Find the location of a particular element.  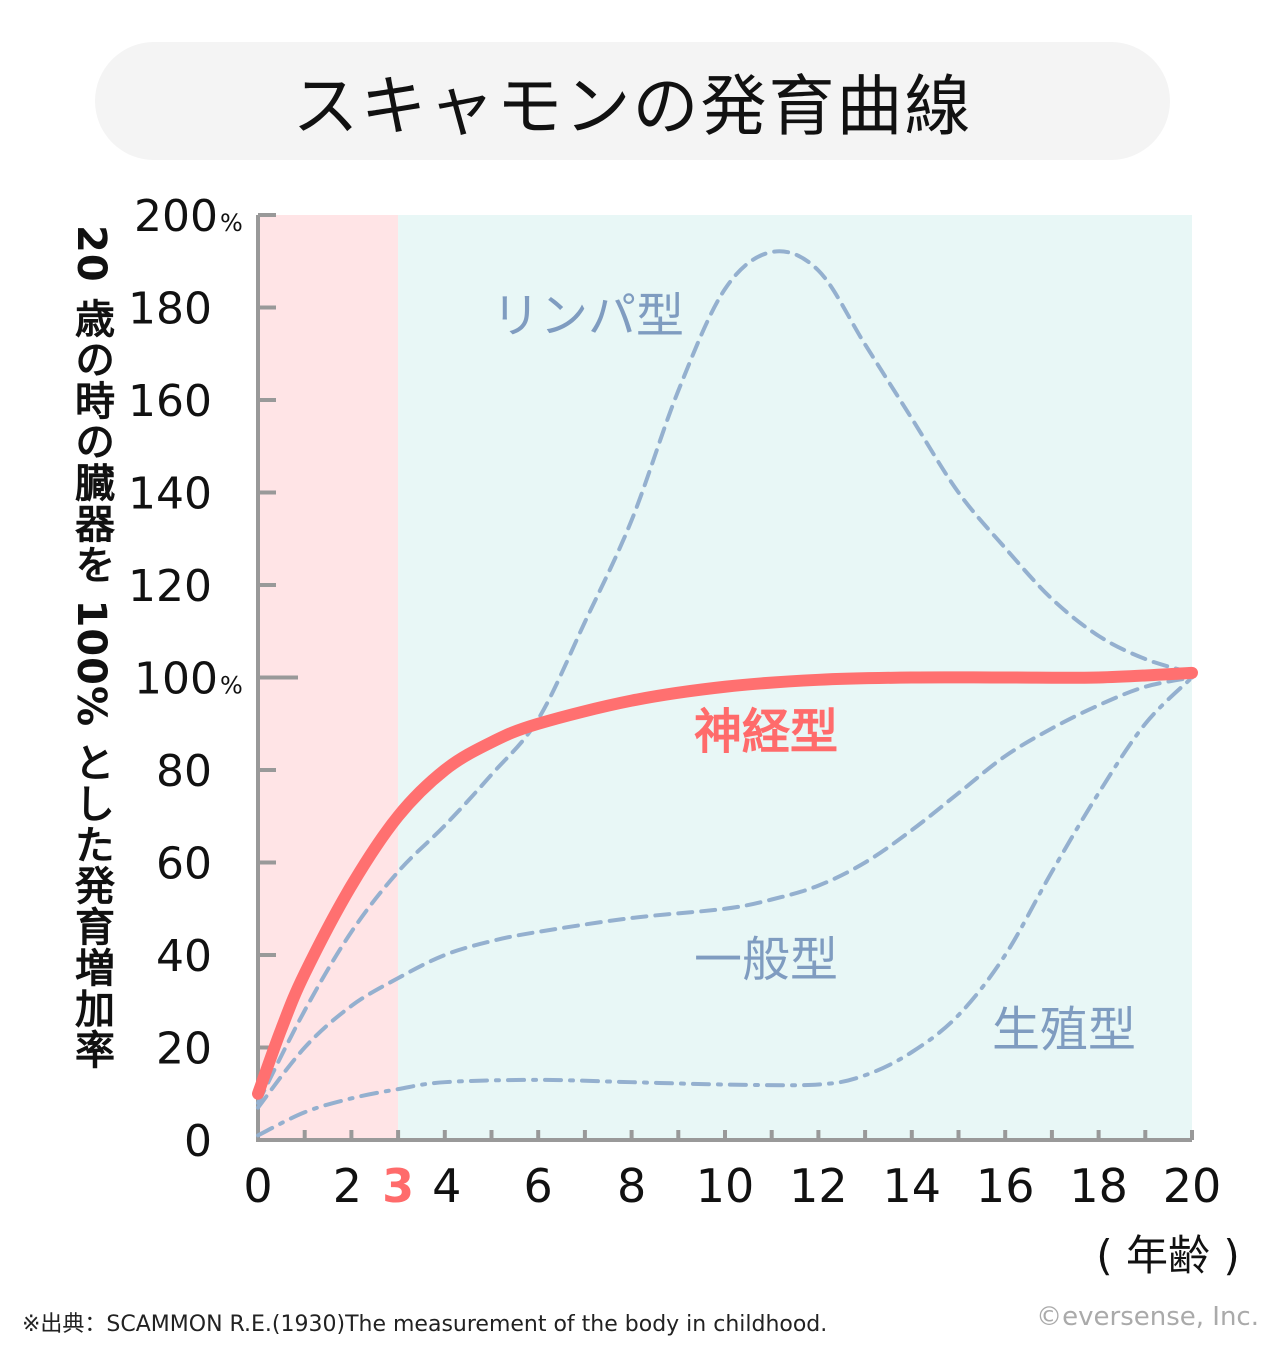

y-tick-label: 160 is located at coordinates (170, 401).